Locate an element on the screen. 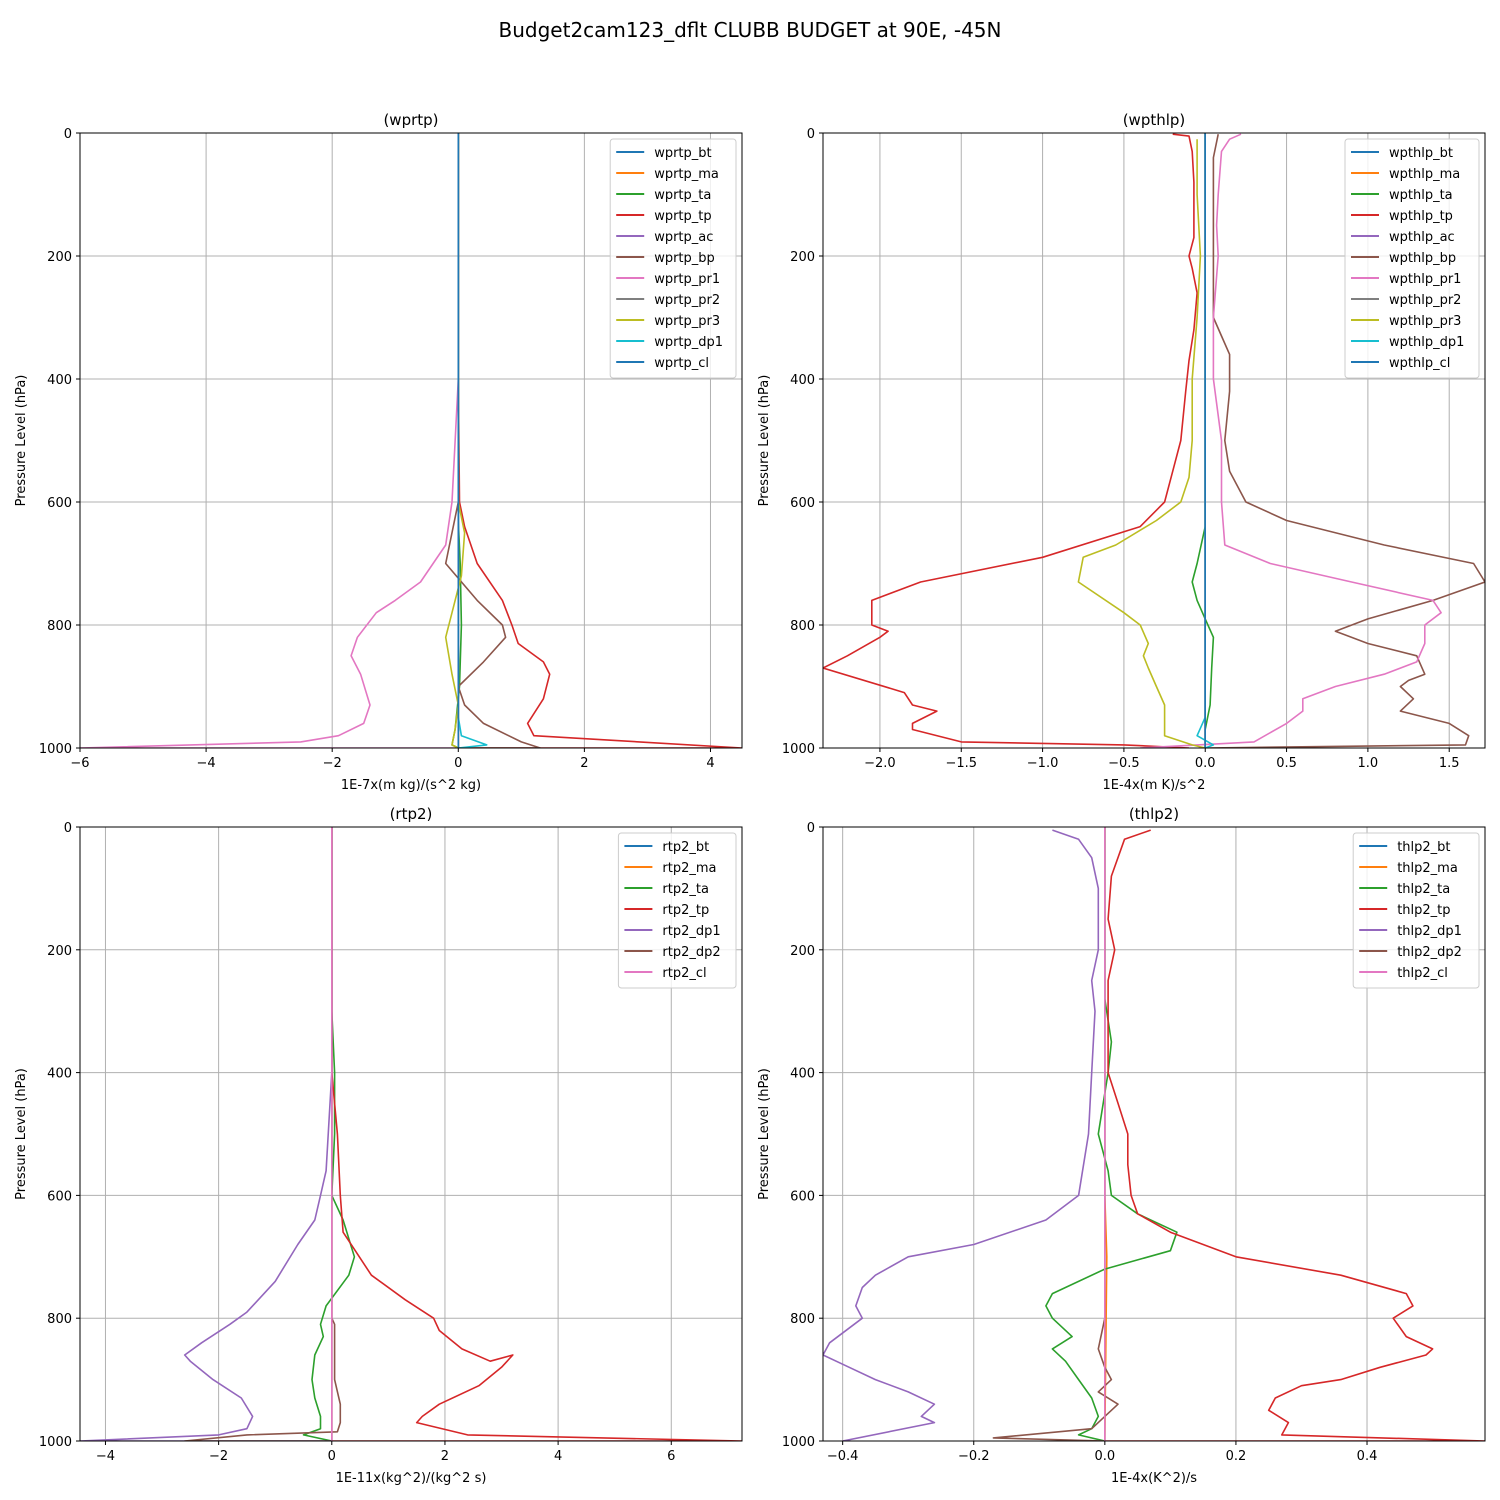 This screenshot has width=1500, height=1500. legend-label: rtp2_ta is located at coordinates (685, 889).